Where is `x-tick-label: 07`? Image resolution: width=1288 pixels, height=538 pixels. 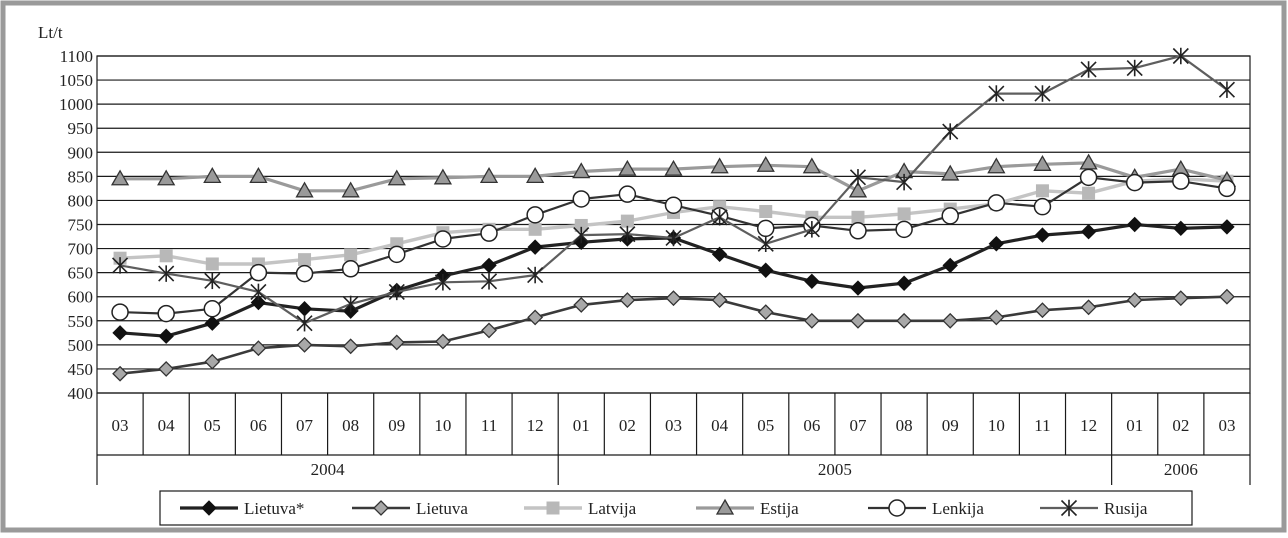
x-tick-label: 07 is located at coordinates (305, 425).